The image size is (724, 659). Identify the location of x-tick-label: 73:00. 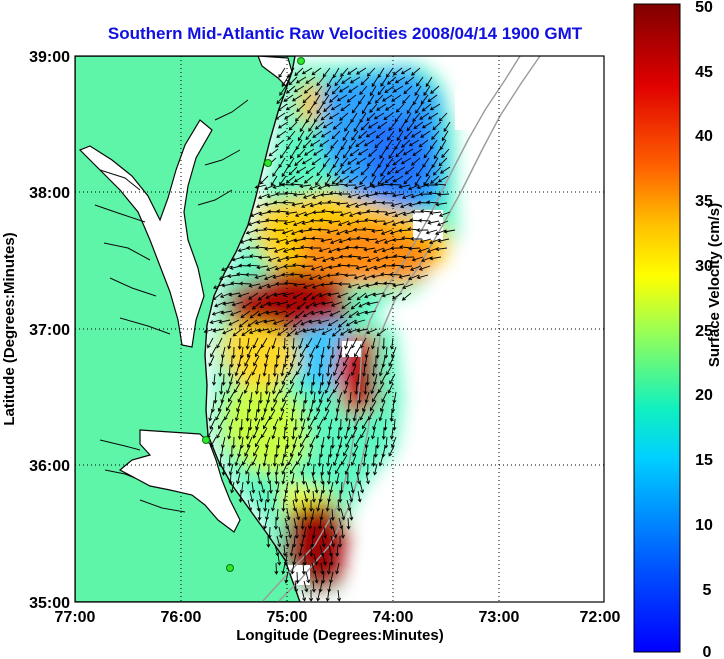
(499, 617).